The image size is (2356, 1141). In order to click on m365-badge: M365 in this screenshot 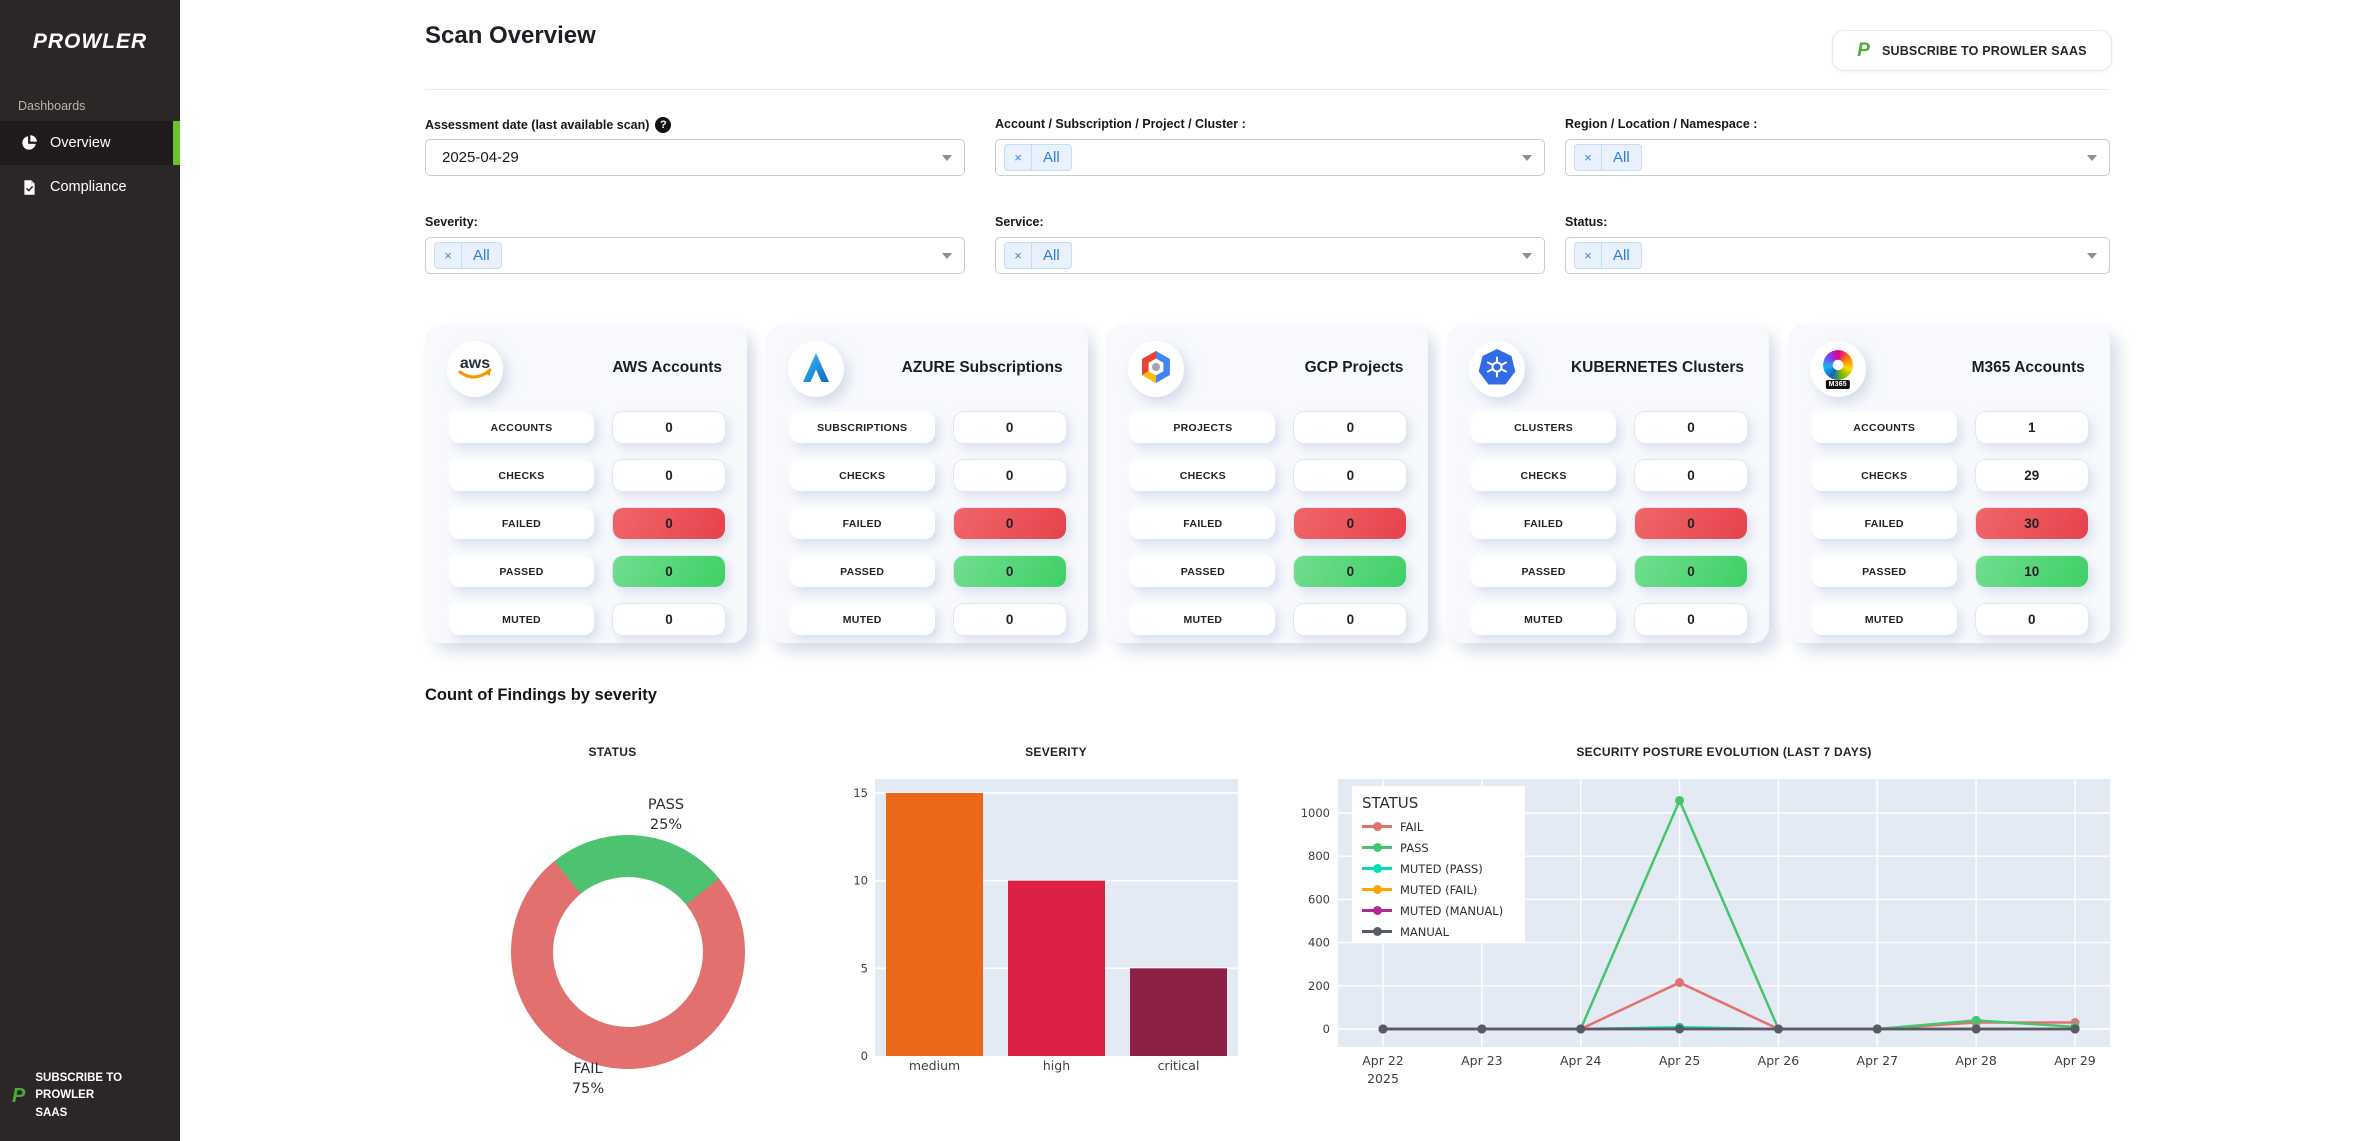, I will do `click(1837, 384)`.